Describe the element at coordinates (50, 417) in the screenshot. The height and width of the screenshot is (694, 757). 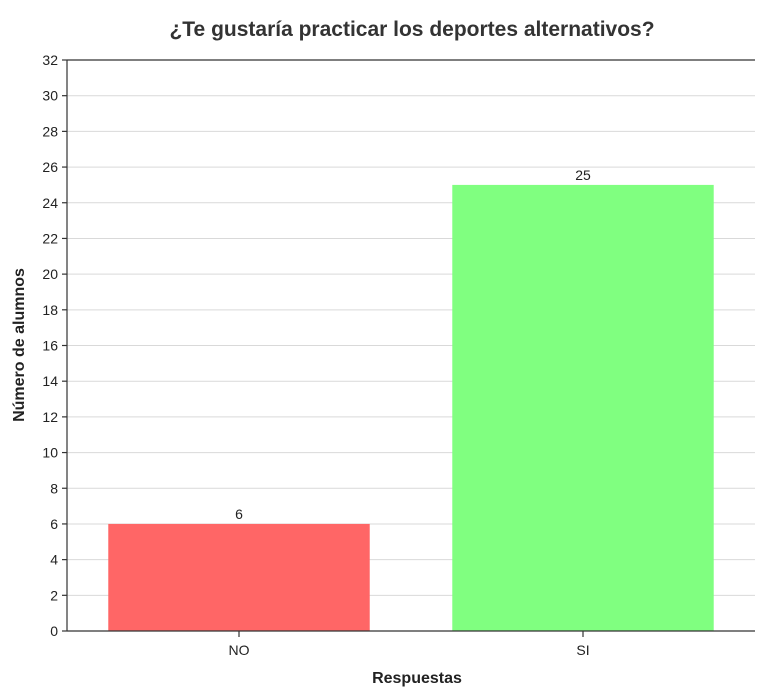
I see `y-tick-label: 12` at that location.